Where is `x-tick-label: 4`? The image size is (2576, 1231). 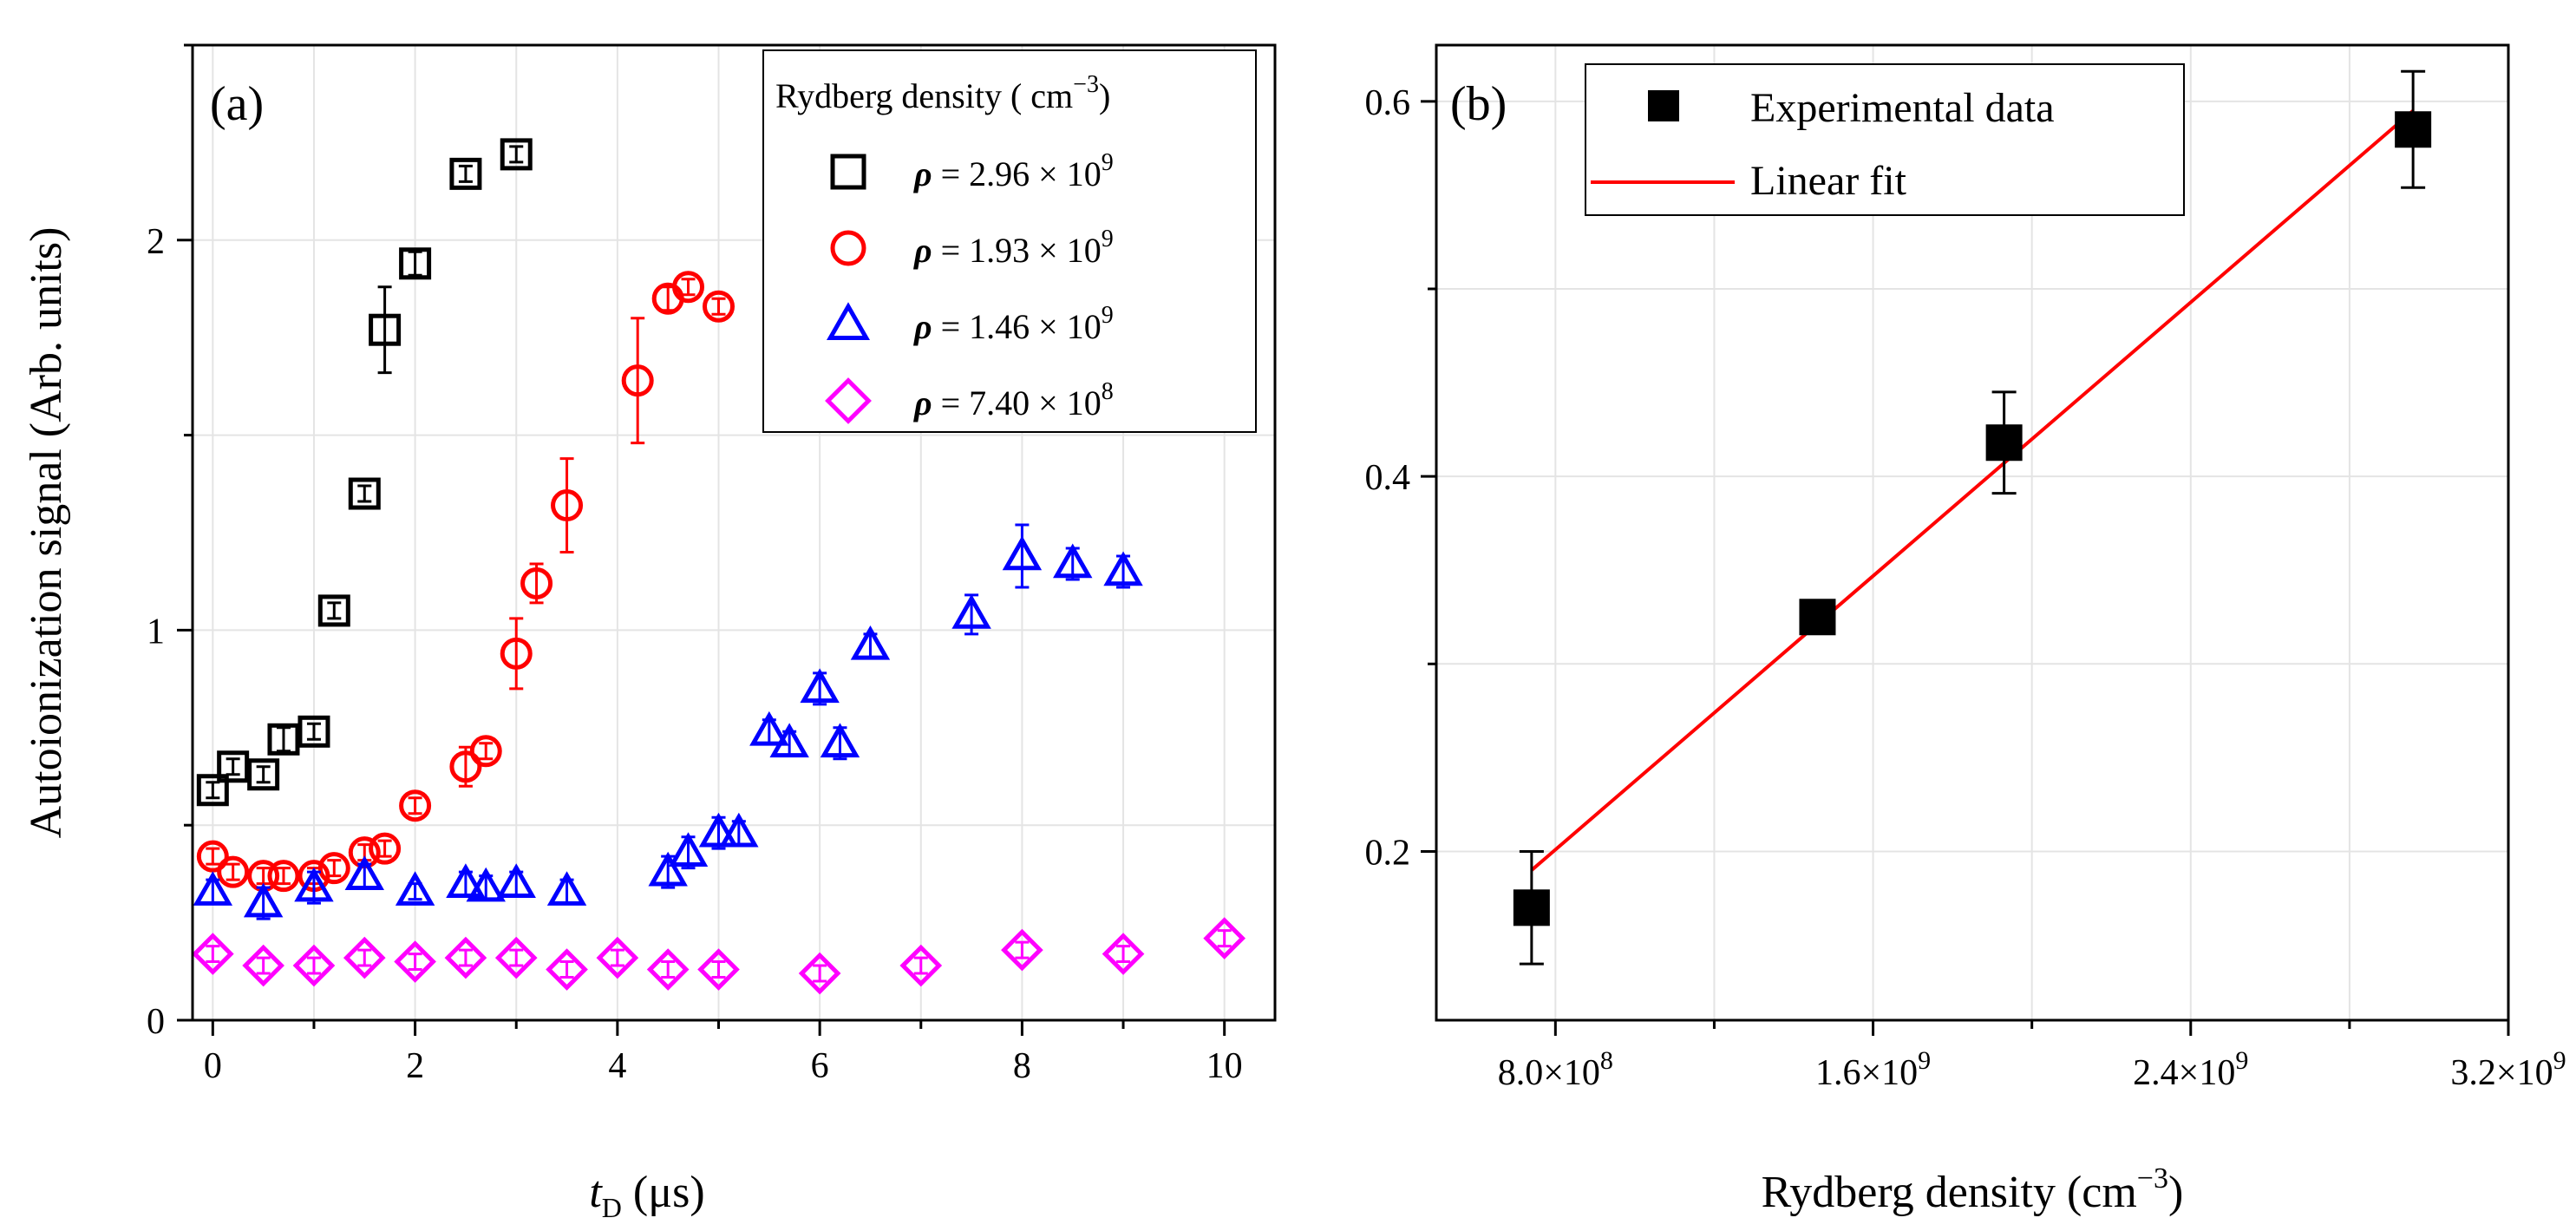
x-tick-label: 4 is located at coordinates (617, 1066).